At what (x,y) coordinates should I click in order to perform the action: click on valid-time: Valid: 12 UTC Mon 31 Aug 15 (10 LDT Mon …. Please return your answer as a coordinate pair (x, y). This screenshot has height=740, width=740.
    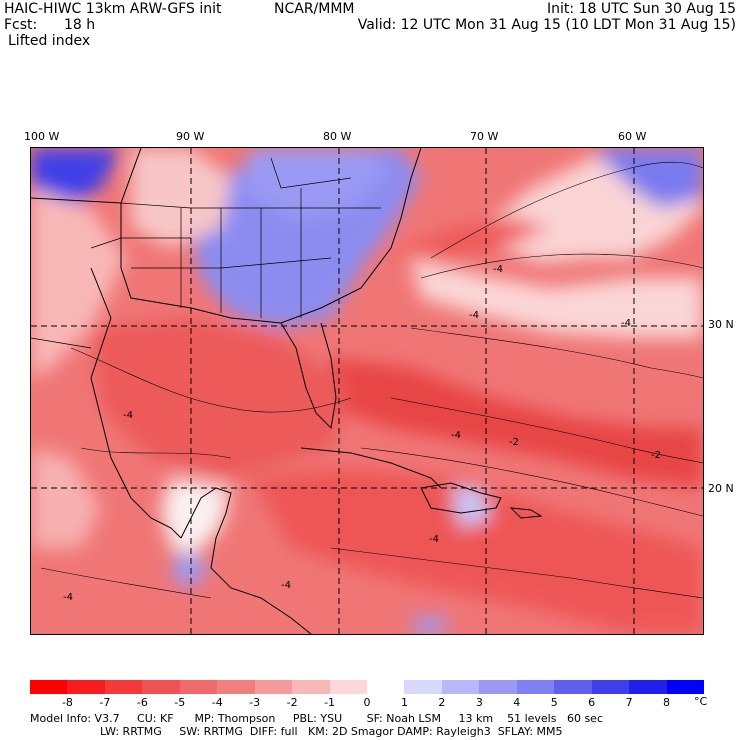
    Looking at the image, I should click on (546, 25).